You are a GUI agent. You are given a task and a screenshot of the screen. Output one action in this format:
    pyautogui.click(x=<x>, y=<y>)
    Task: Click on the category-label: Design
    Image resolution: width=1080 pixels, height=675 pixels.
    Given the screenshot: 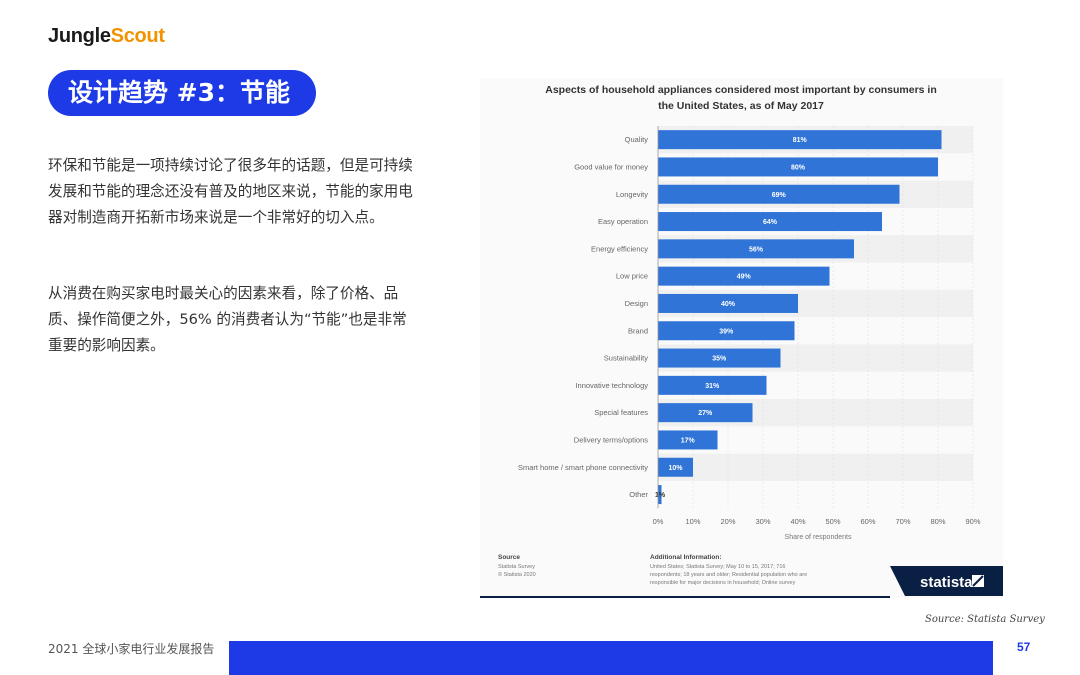 What is the action you would take?
    pyautogui.click(x=636, y=303)
    